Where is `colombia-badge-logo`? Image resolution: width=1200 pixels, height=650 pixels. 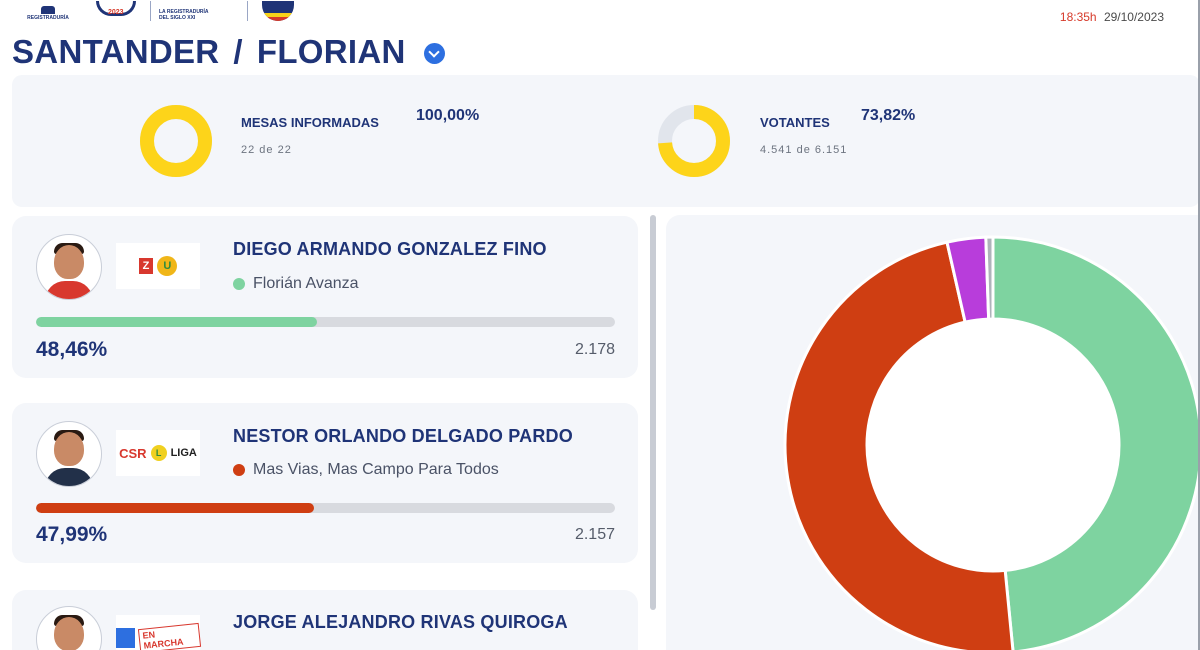
colombia-badge-logo is located at coordinates (278, 11).